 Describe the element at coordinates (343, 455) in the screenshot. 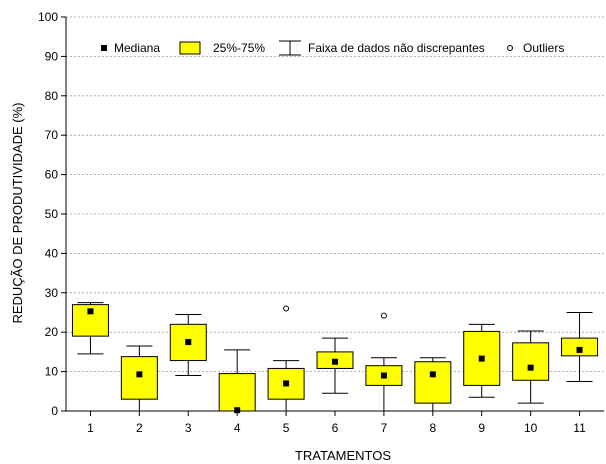

I see `x-axis-title: TRATAMENTOS` at that location.